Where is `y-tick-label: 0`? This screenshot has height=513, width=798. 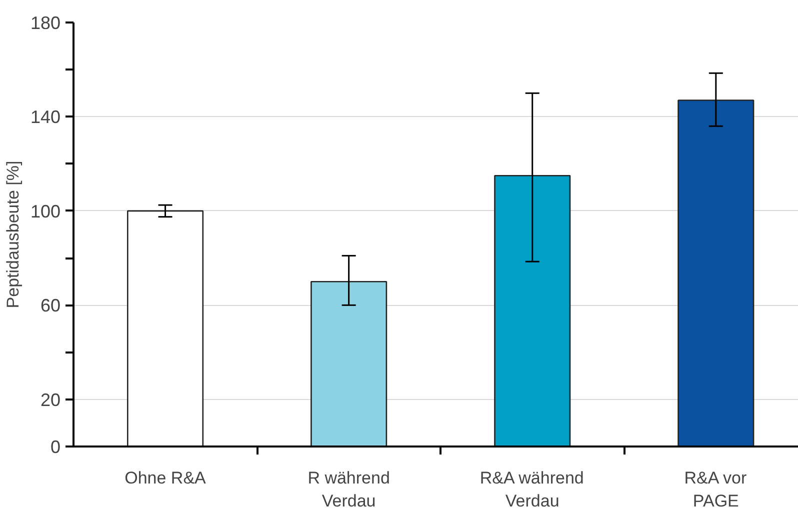
y-tick-label: 0 is located at coordinates (55, 447).